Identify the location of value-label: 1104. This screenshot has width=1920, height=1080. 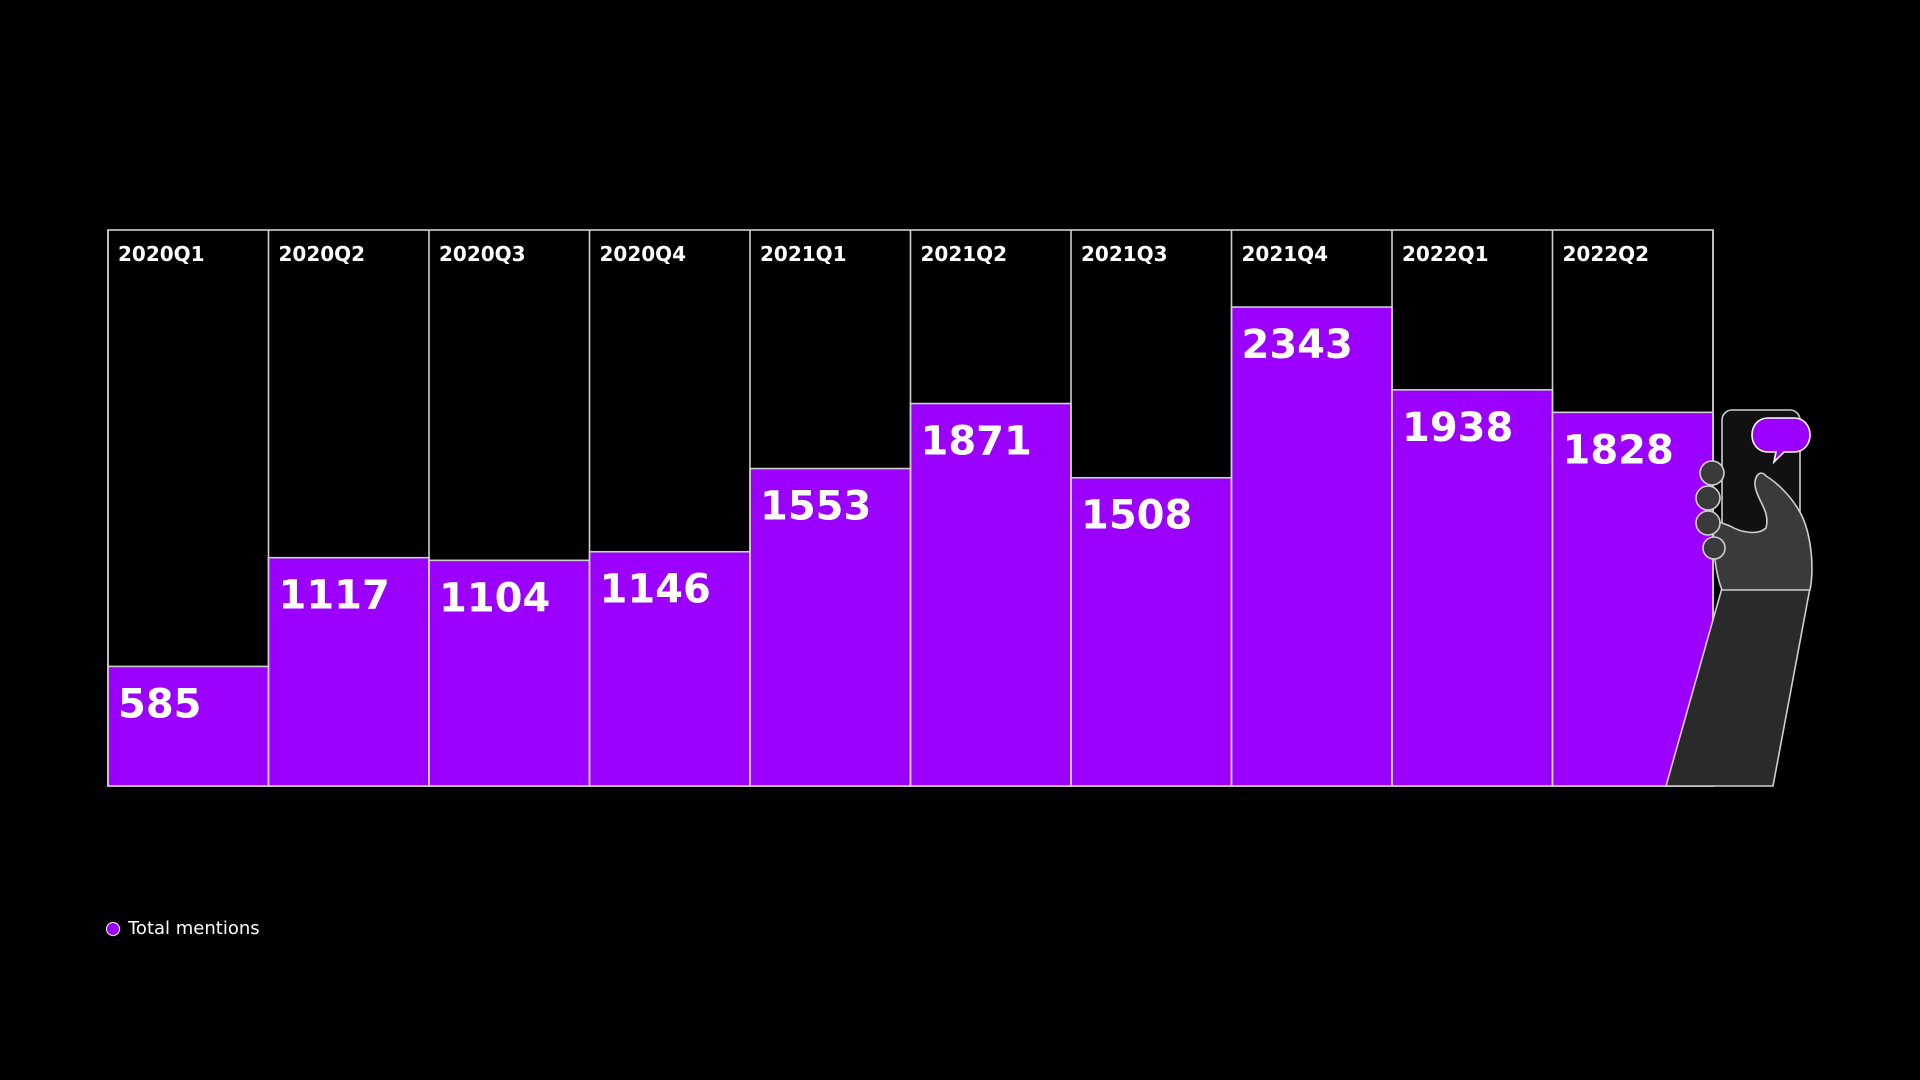
(494, 598).